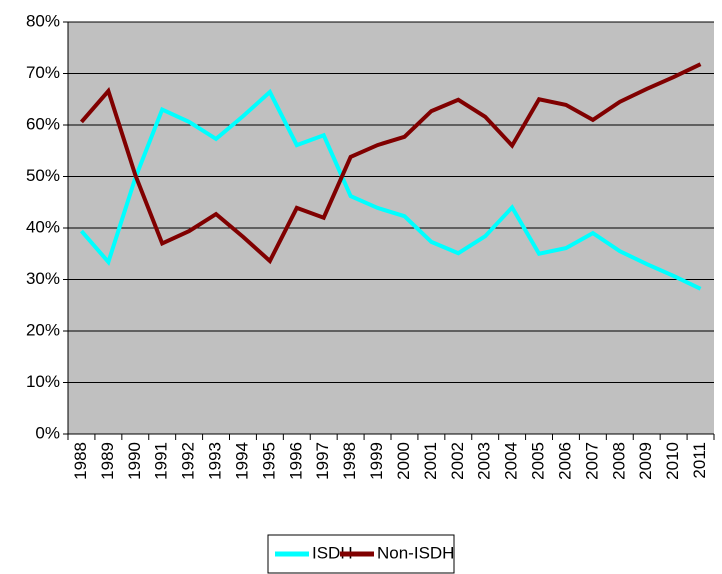  What do you see at coordinates (295, 461) in the screenshot?
I see `x-tick-label: 1996` at bounding box center [295, 461].